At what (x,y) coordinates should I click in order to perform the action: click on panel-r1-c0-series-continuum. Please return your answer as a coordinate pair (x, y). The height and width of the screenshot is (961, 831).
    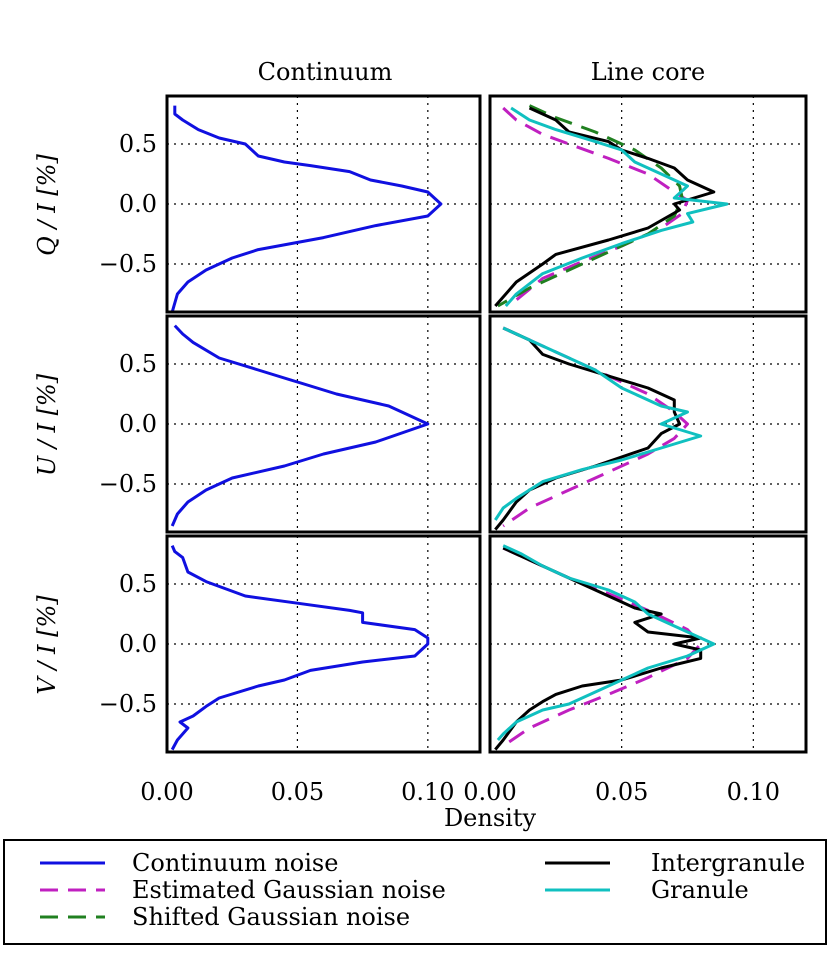
    Looking at the image, I should click on (300, 425).